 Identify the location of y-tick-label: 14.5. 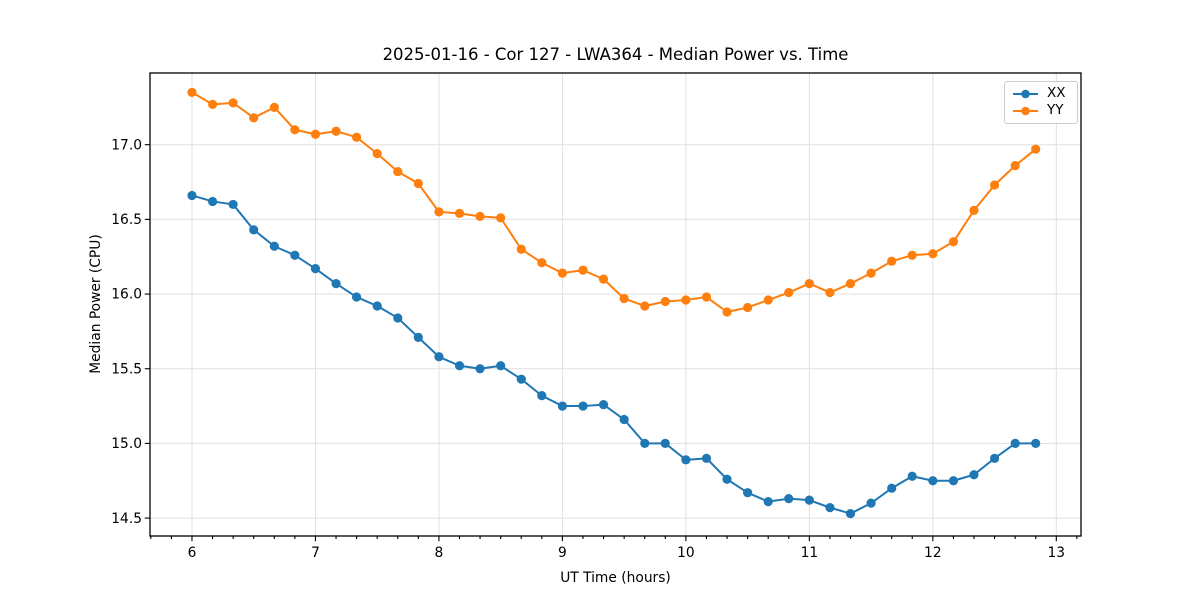
(126, 519).